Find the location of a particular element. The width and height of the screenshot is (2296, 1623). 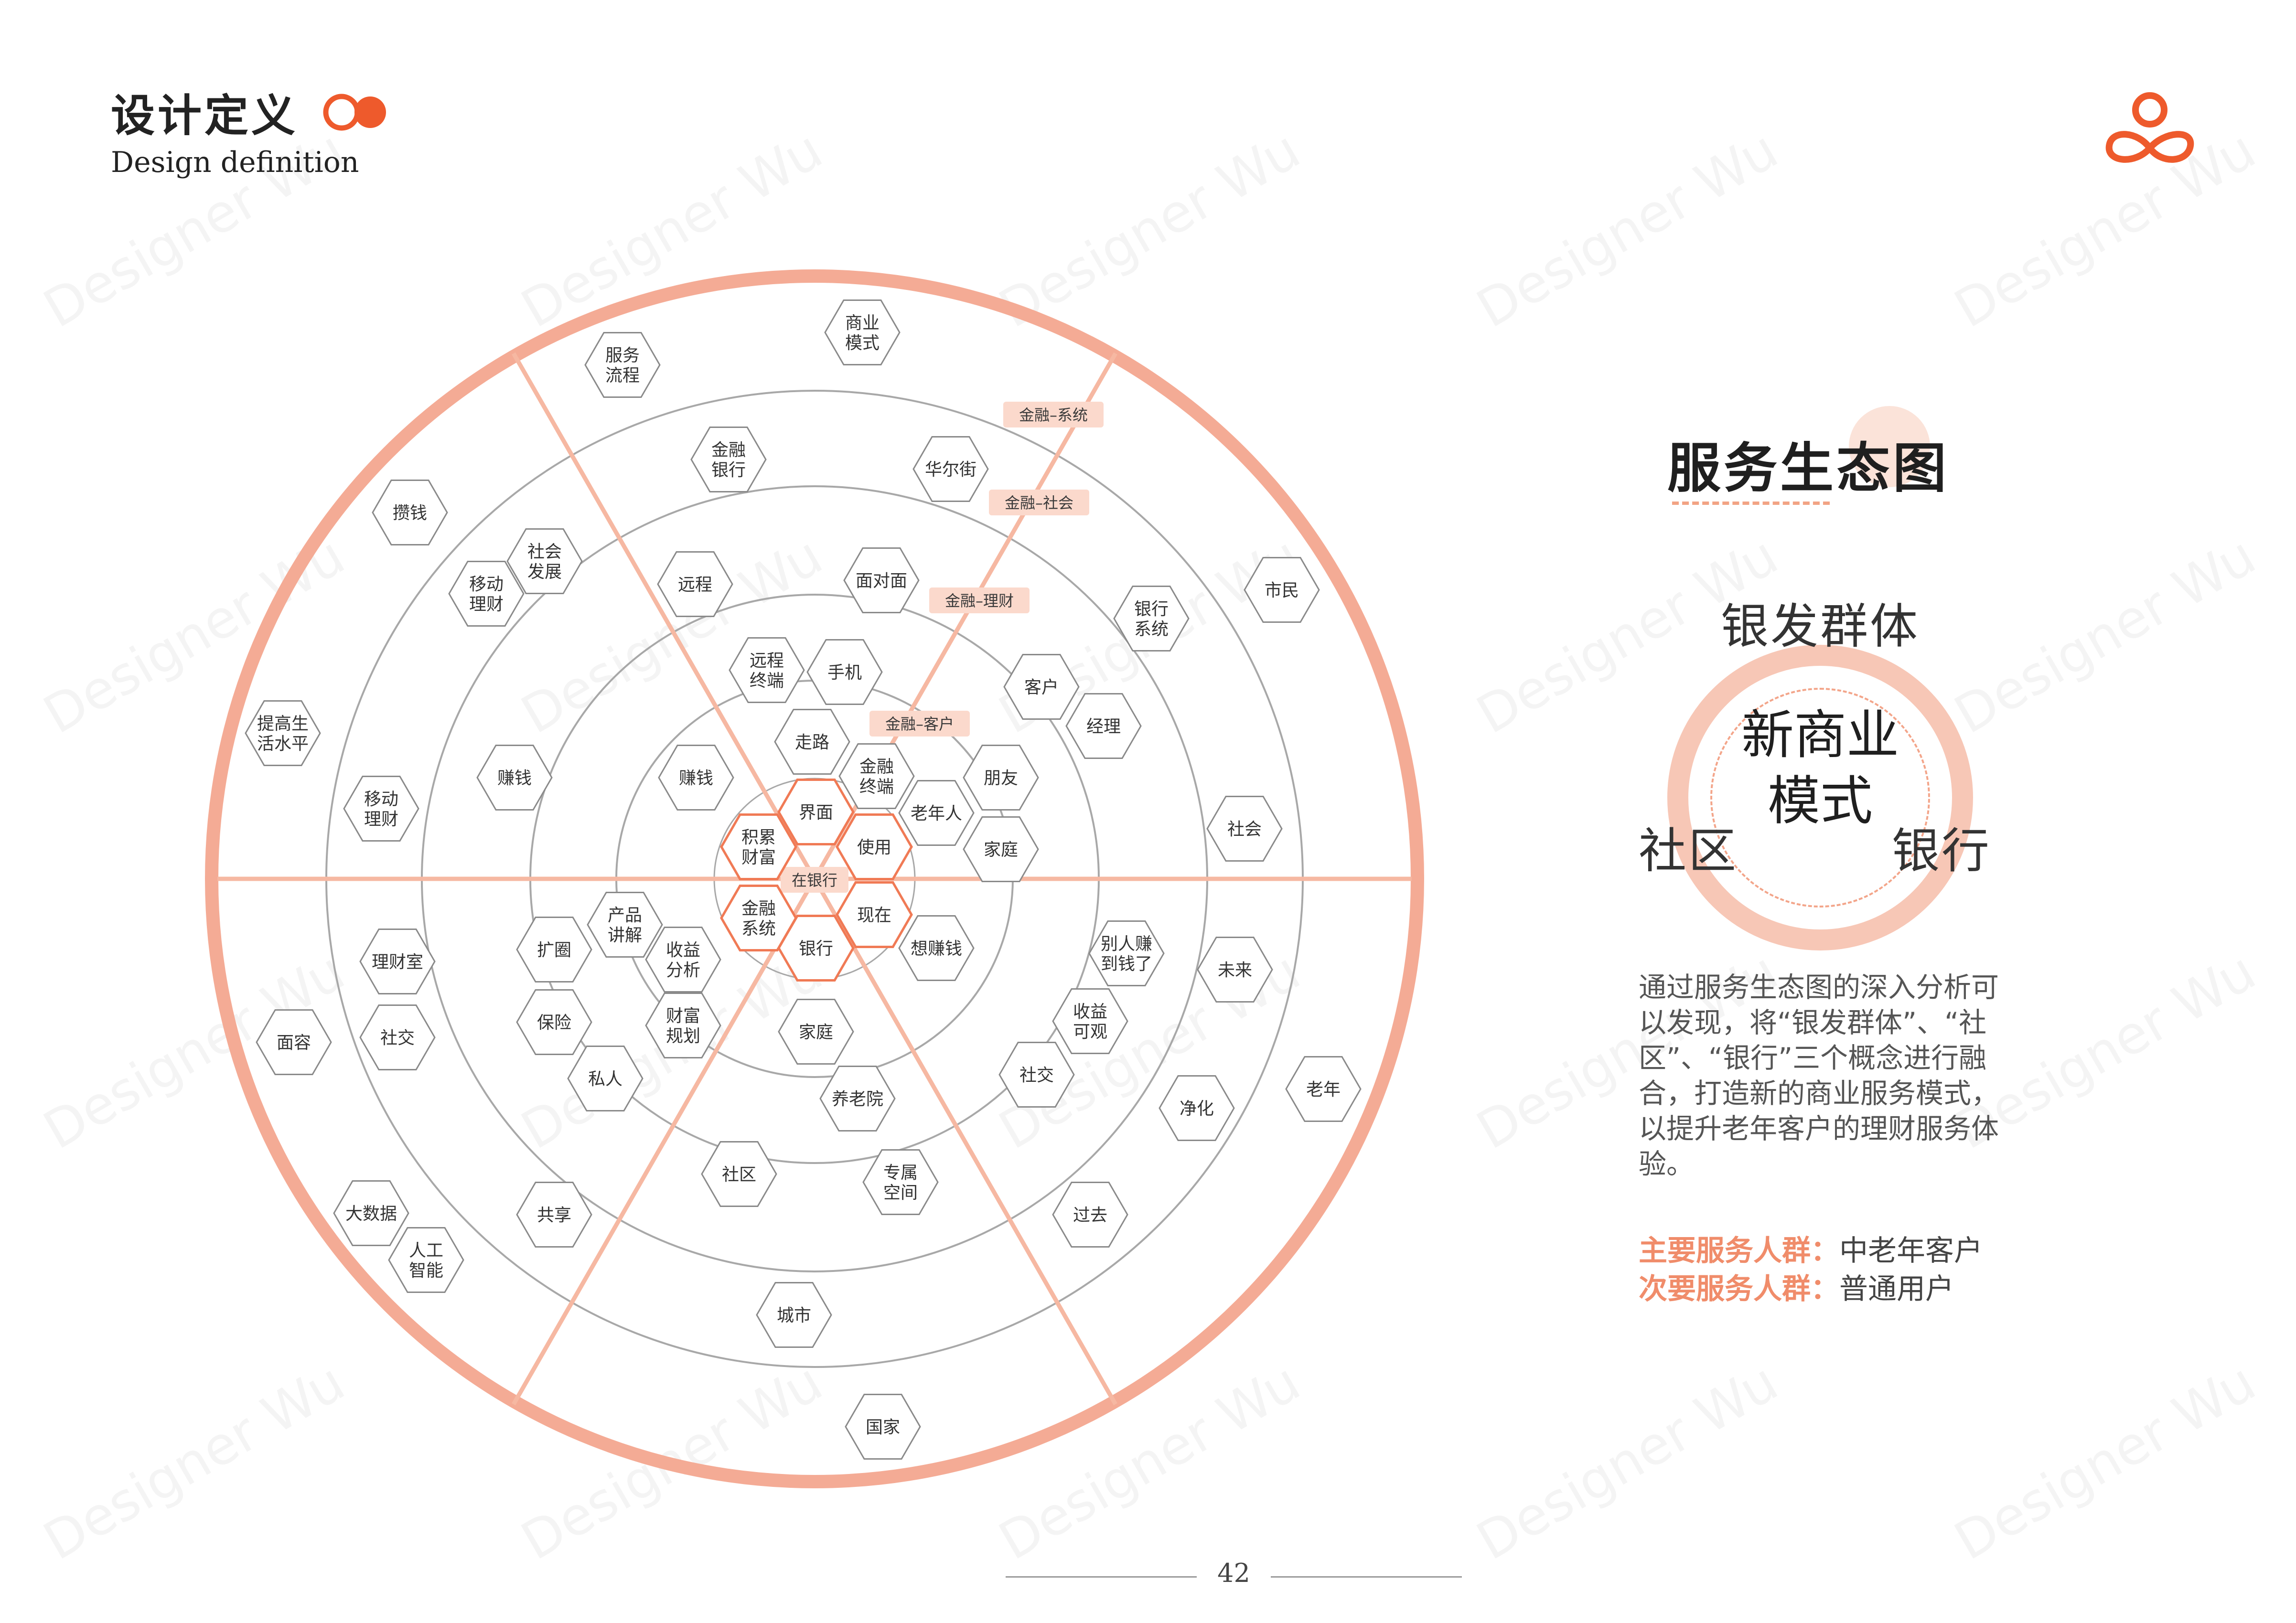

node-label: 提高生 is located at coordinates (283, 724).